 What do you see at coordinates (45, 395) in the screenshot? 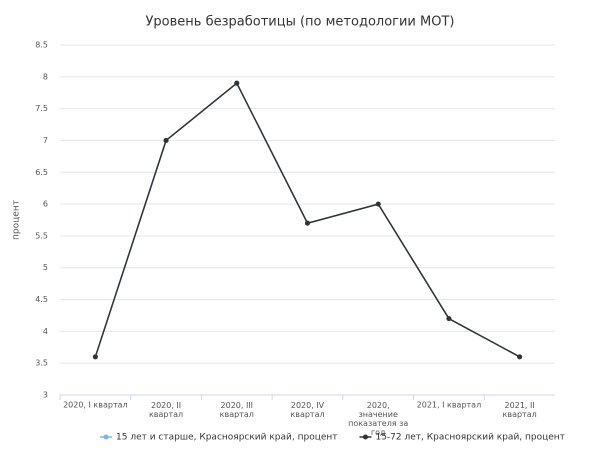
I see `y-tick-label: 3` at bounding box center [45, 395].